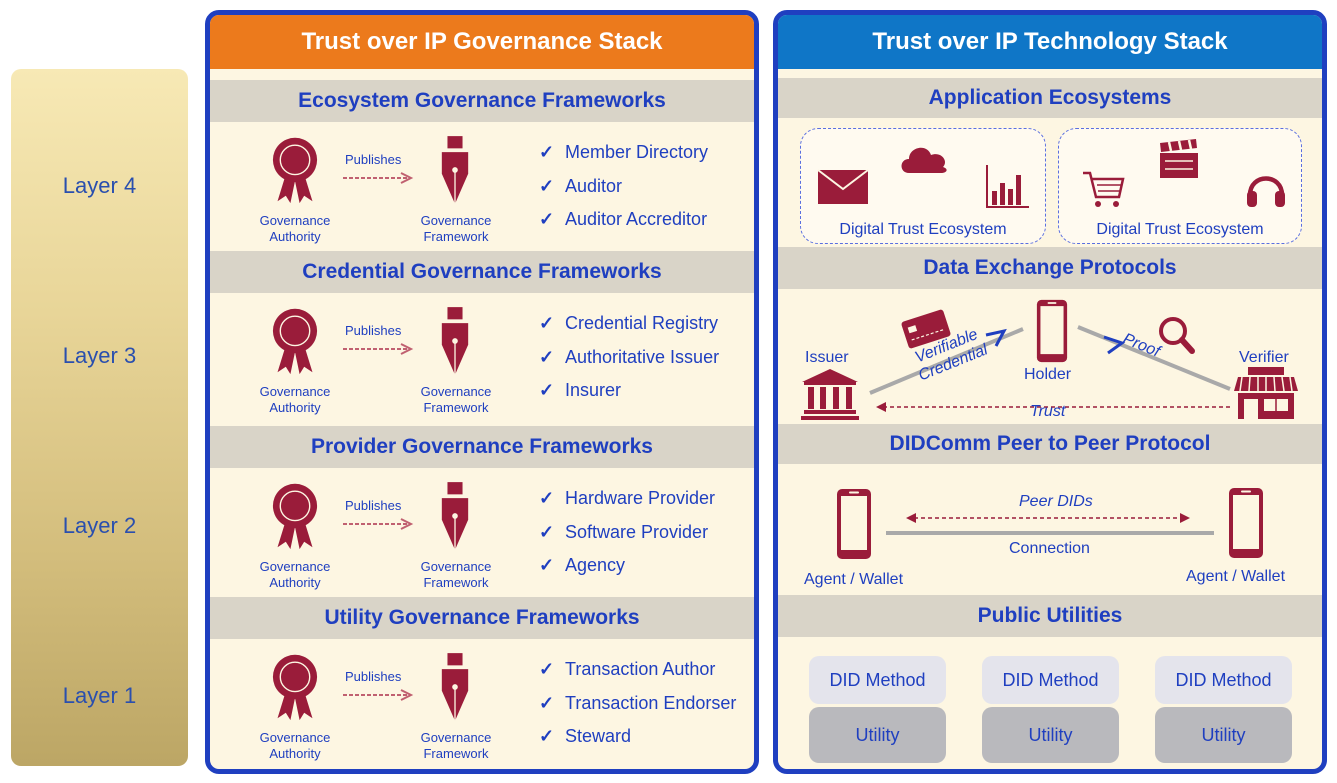  What do you see at coordinates (482, 447) in the screenshot?
I see `gov-section-title: Provider Governance Frameworks` at bounding box center [482, 447].